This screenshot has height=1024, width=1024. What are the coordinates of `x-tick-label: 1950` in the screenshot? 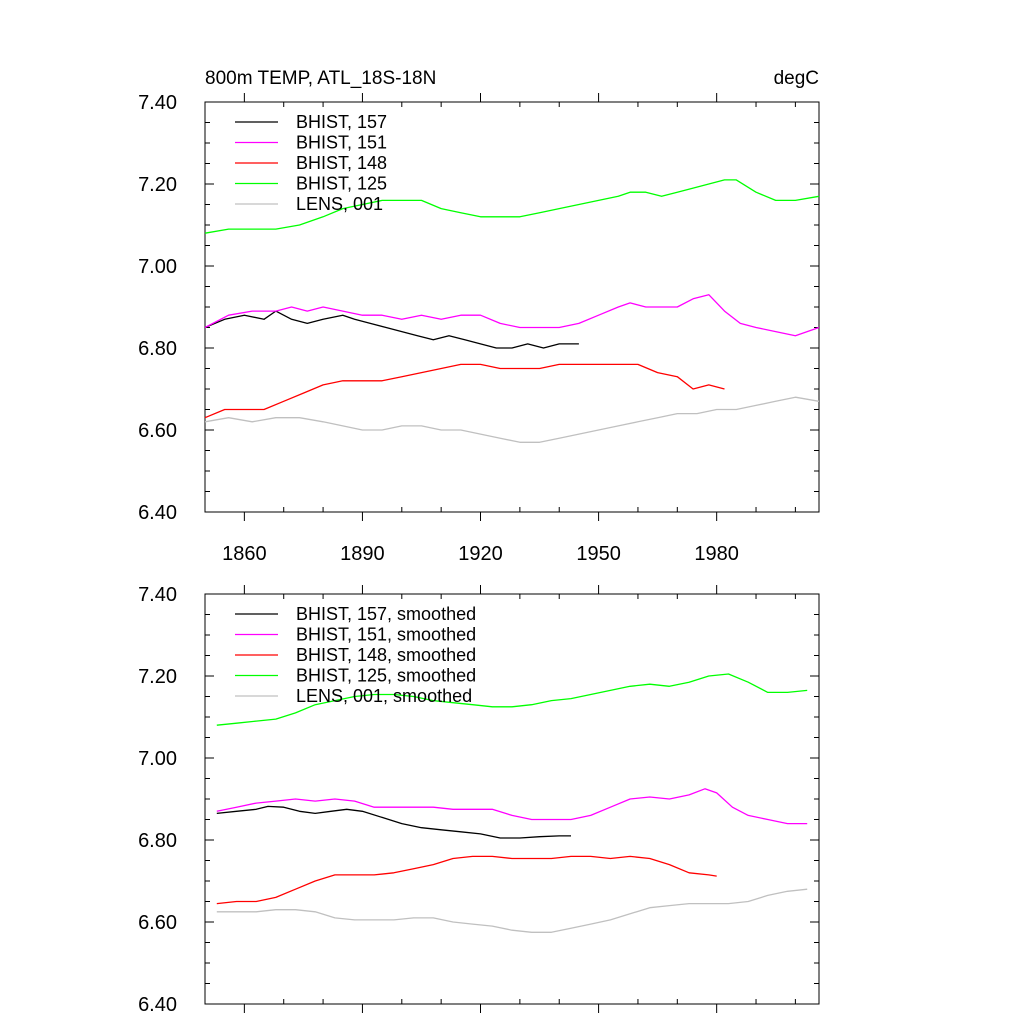 It's located at (598, 554).